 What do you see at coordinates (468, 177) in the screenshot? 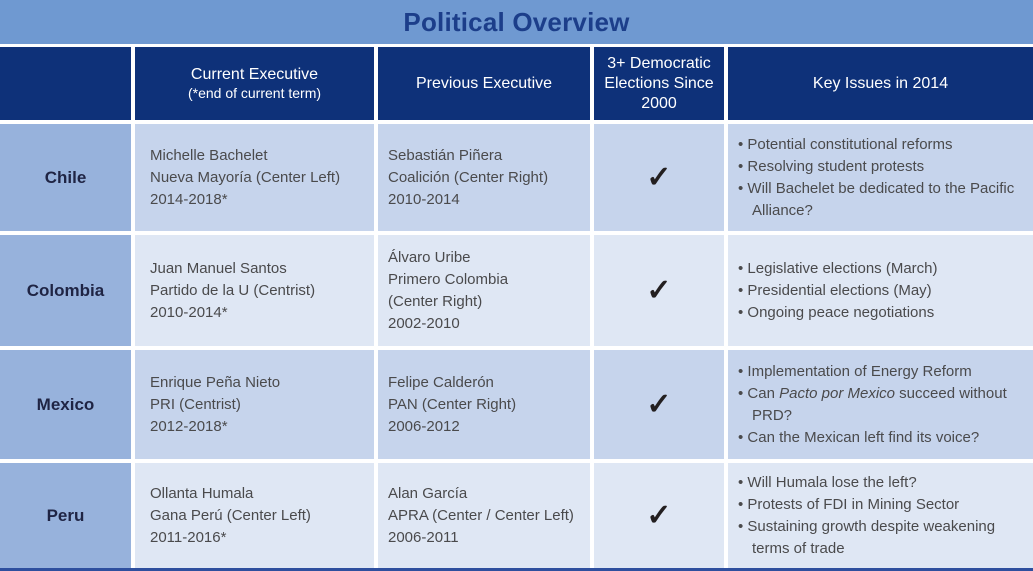
I see `previous-executive-party: Coalición (Center Right)` at bounding box center [468, 177].